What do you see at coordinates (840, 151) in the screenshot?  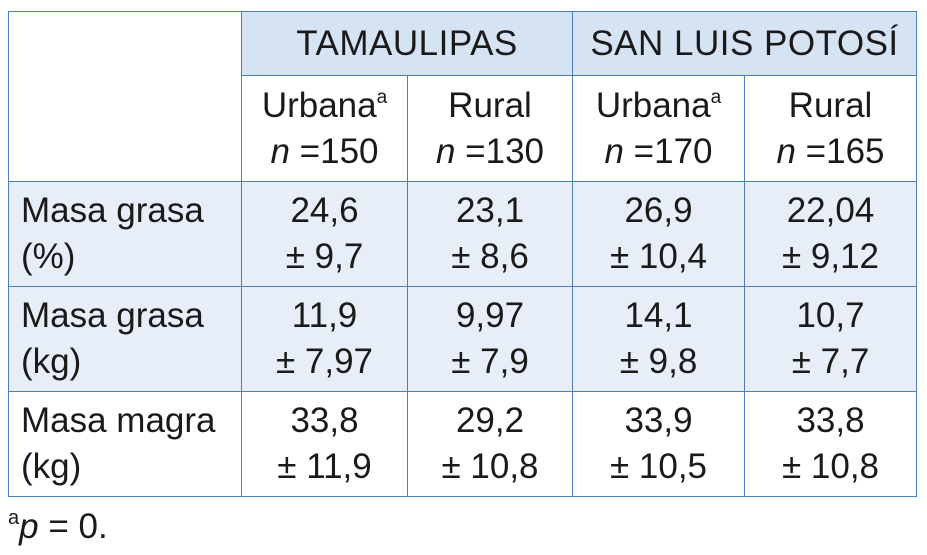 I see `sample-size: =165` at bounding box center [840, 151].